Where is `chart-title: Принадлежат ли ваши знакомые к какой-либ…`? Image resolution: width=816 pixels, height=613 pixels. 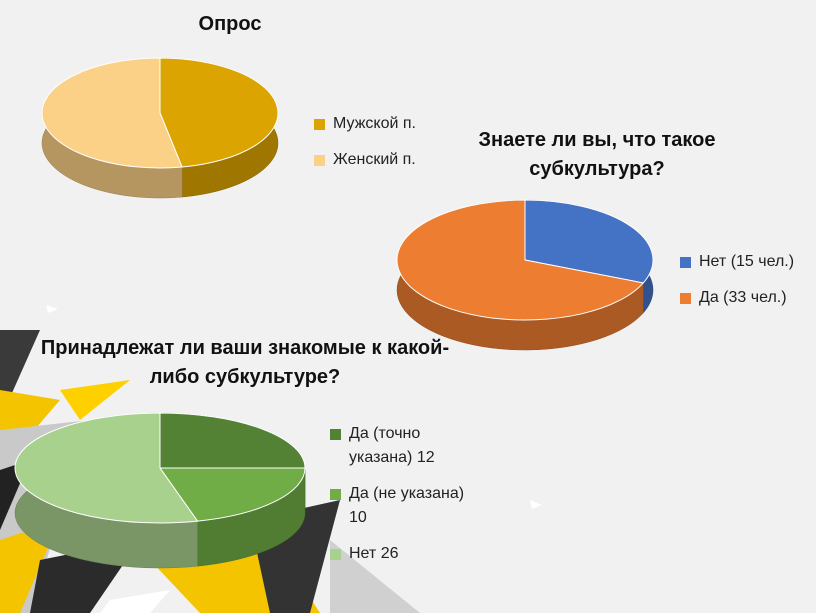
chart-title: Принадлежат ли ваши знакомые к какой-либ… is located at coordinates (245, 362).